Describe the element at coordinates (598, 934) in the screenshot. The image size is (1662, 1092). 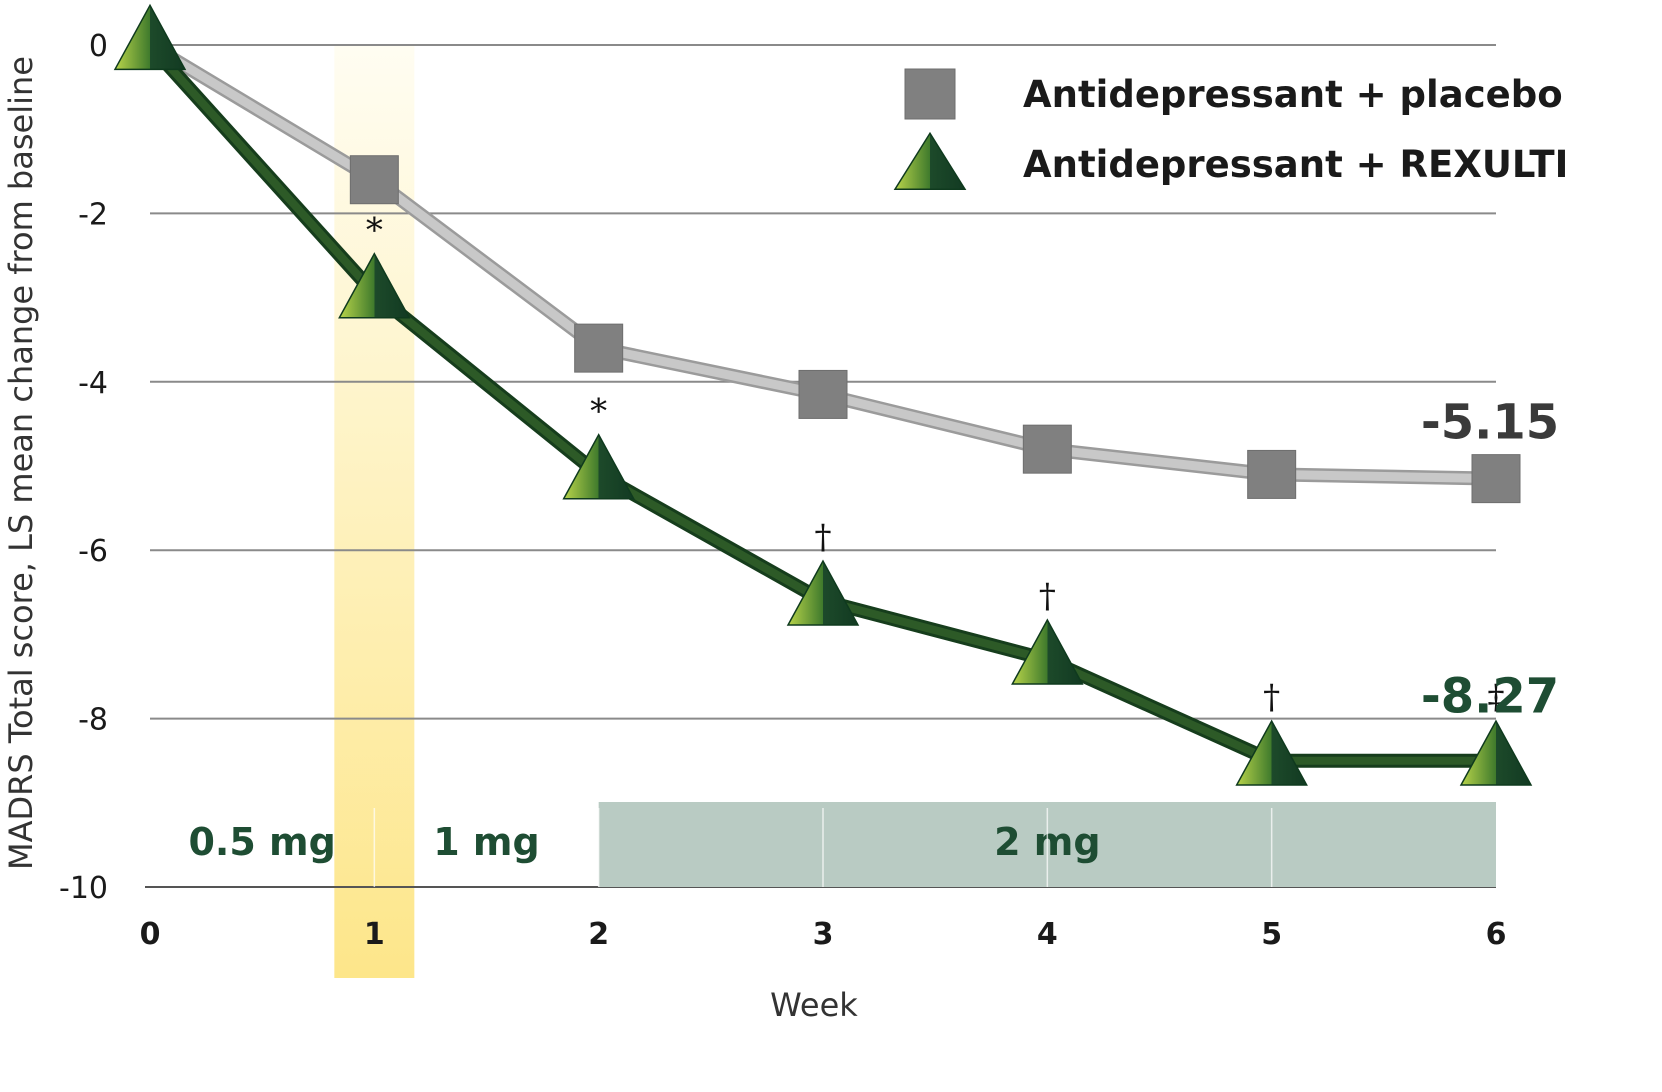
I see `x-tick-label-2: 2` at that location.